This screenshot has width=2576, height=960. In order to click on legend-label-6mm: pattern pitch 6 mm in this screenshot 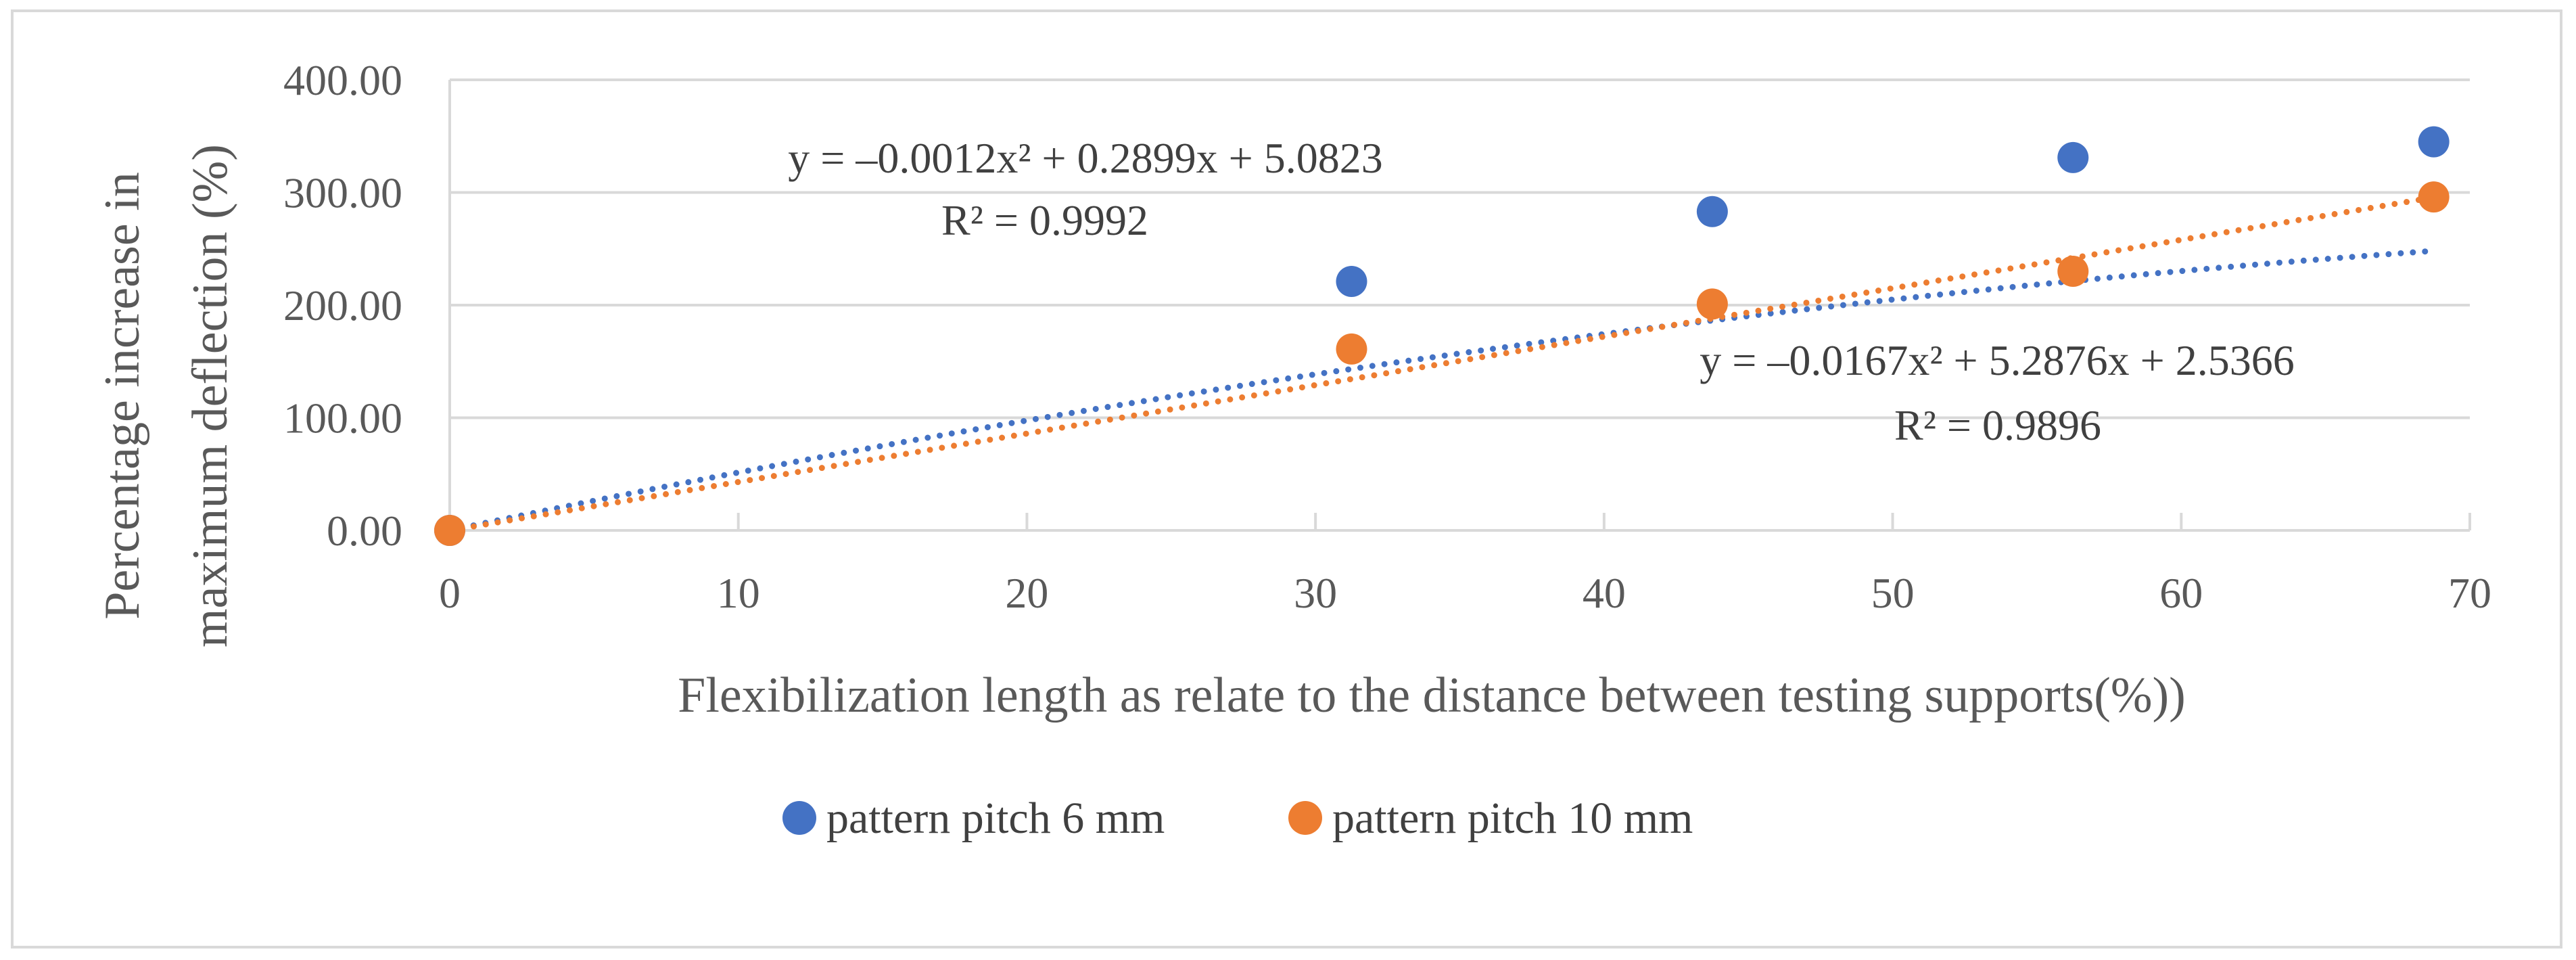, I will do `click(995, 818)`.